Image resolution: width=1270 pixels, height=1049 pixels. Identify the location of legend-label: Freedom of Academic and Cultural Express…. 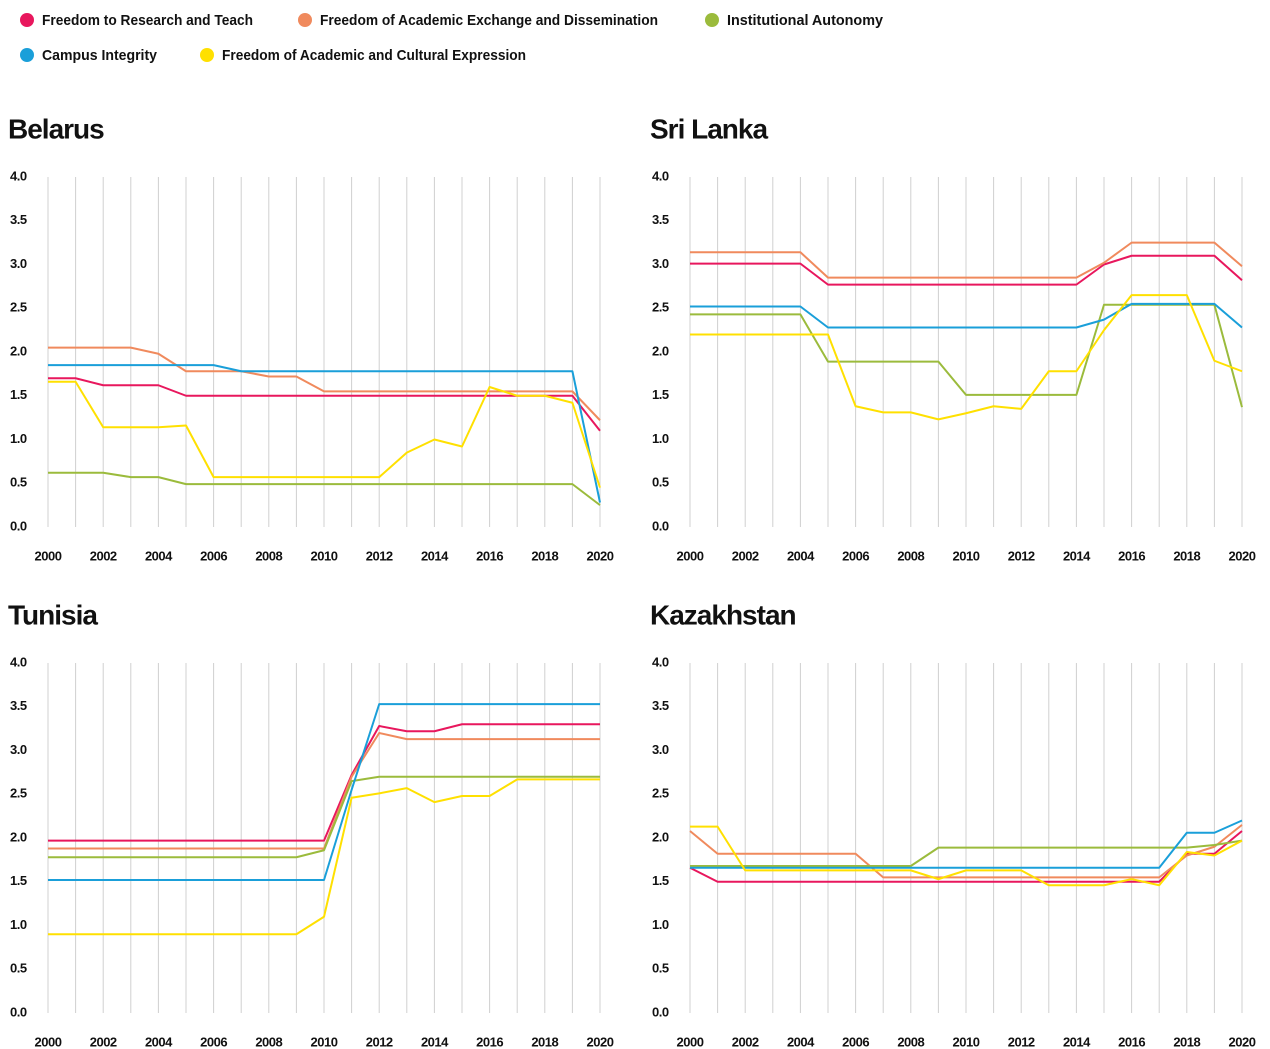
(374, 55).